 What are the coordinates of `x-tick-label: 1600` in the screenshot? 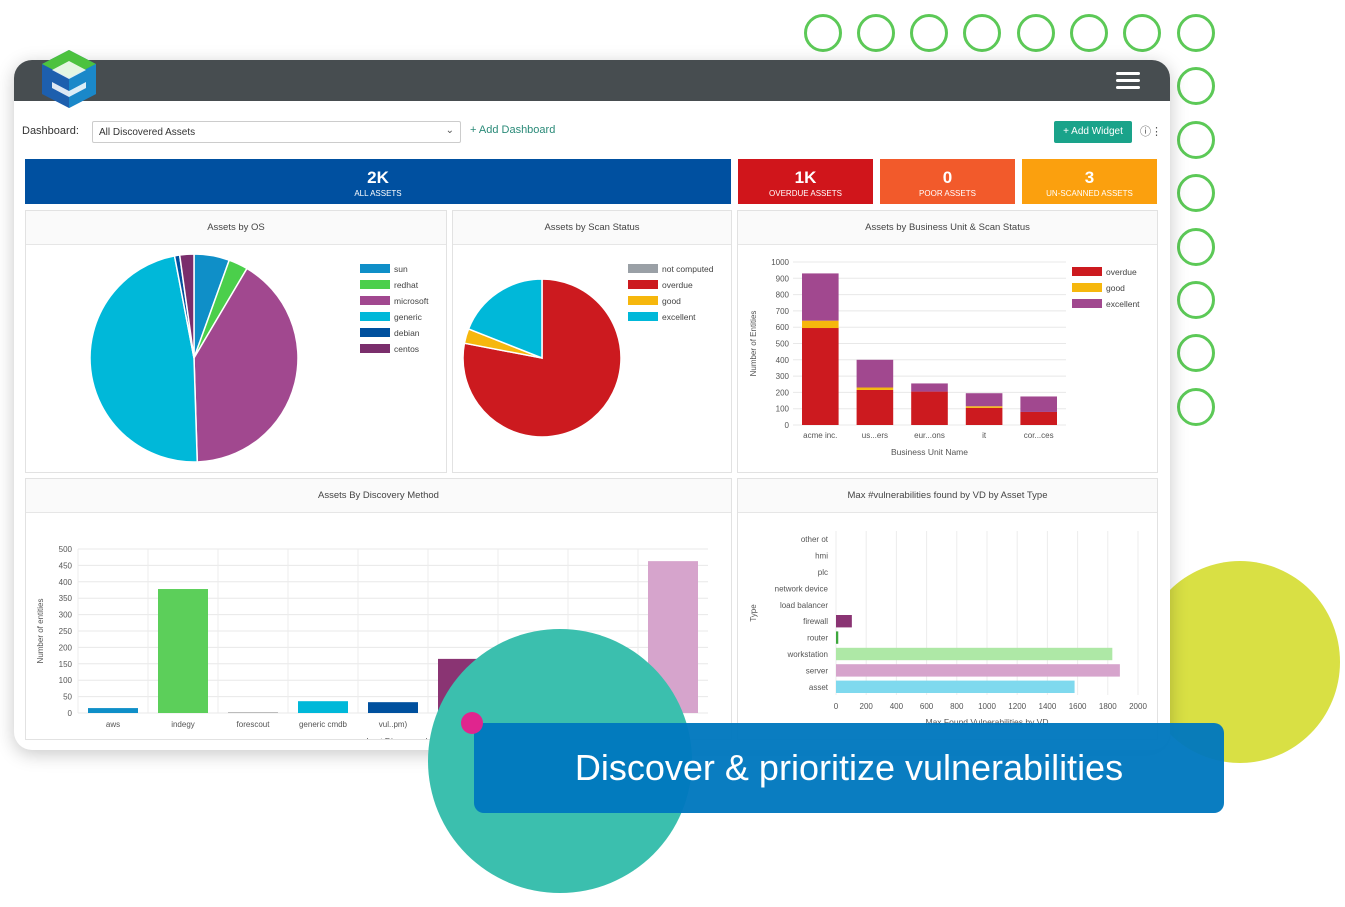 It's located at (1078, 706).